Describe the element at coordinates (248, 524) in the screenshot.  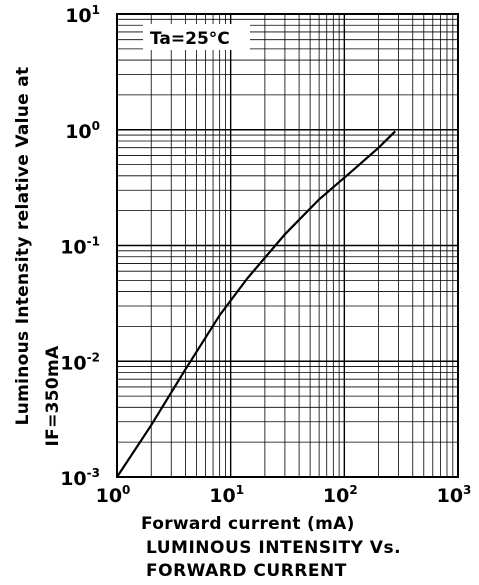
I see `x-axis-label: Forward current (mA)` at that location.